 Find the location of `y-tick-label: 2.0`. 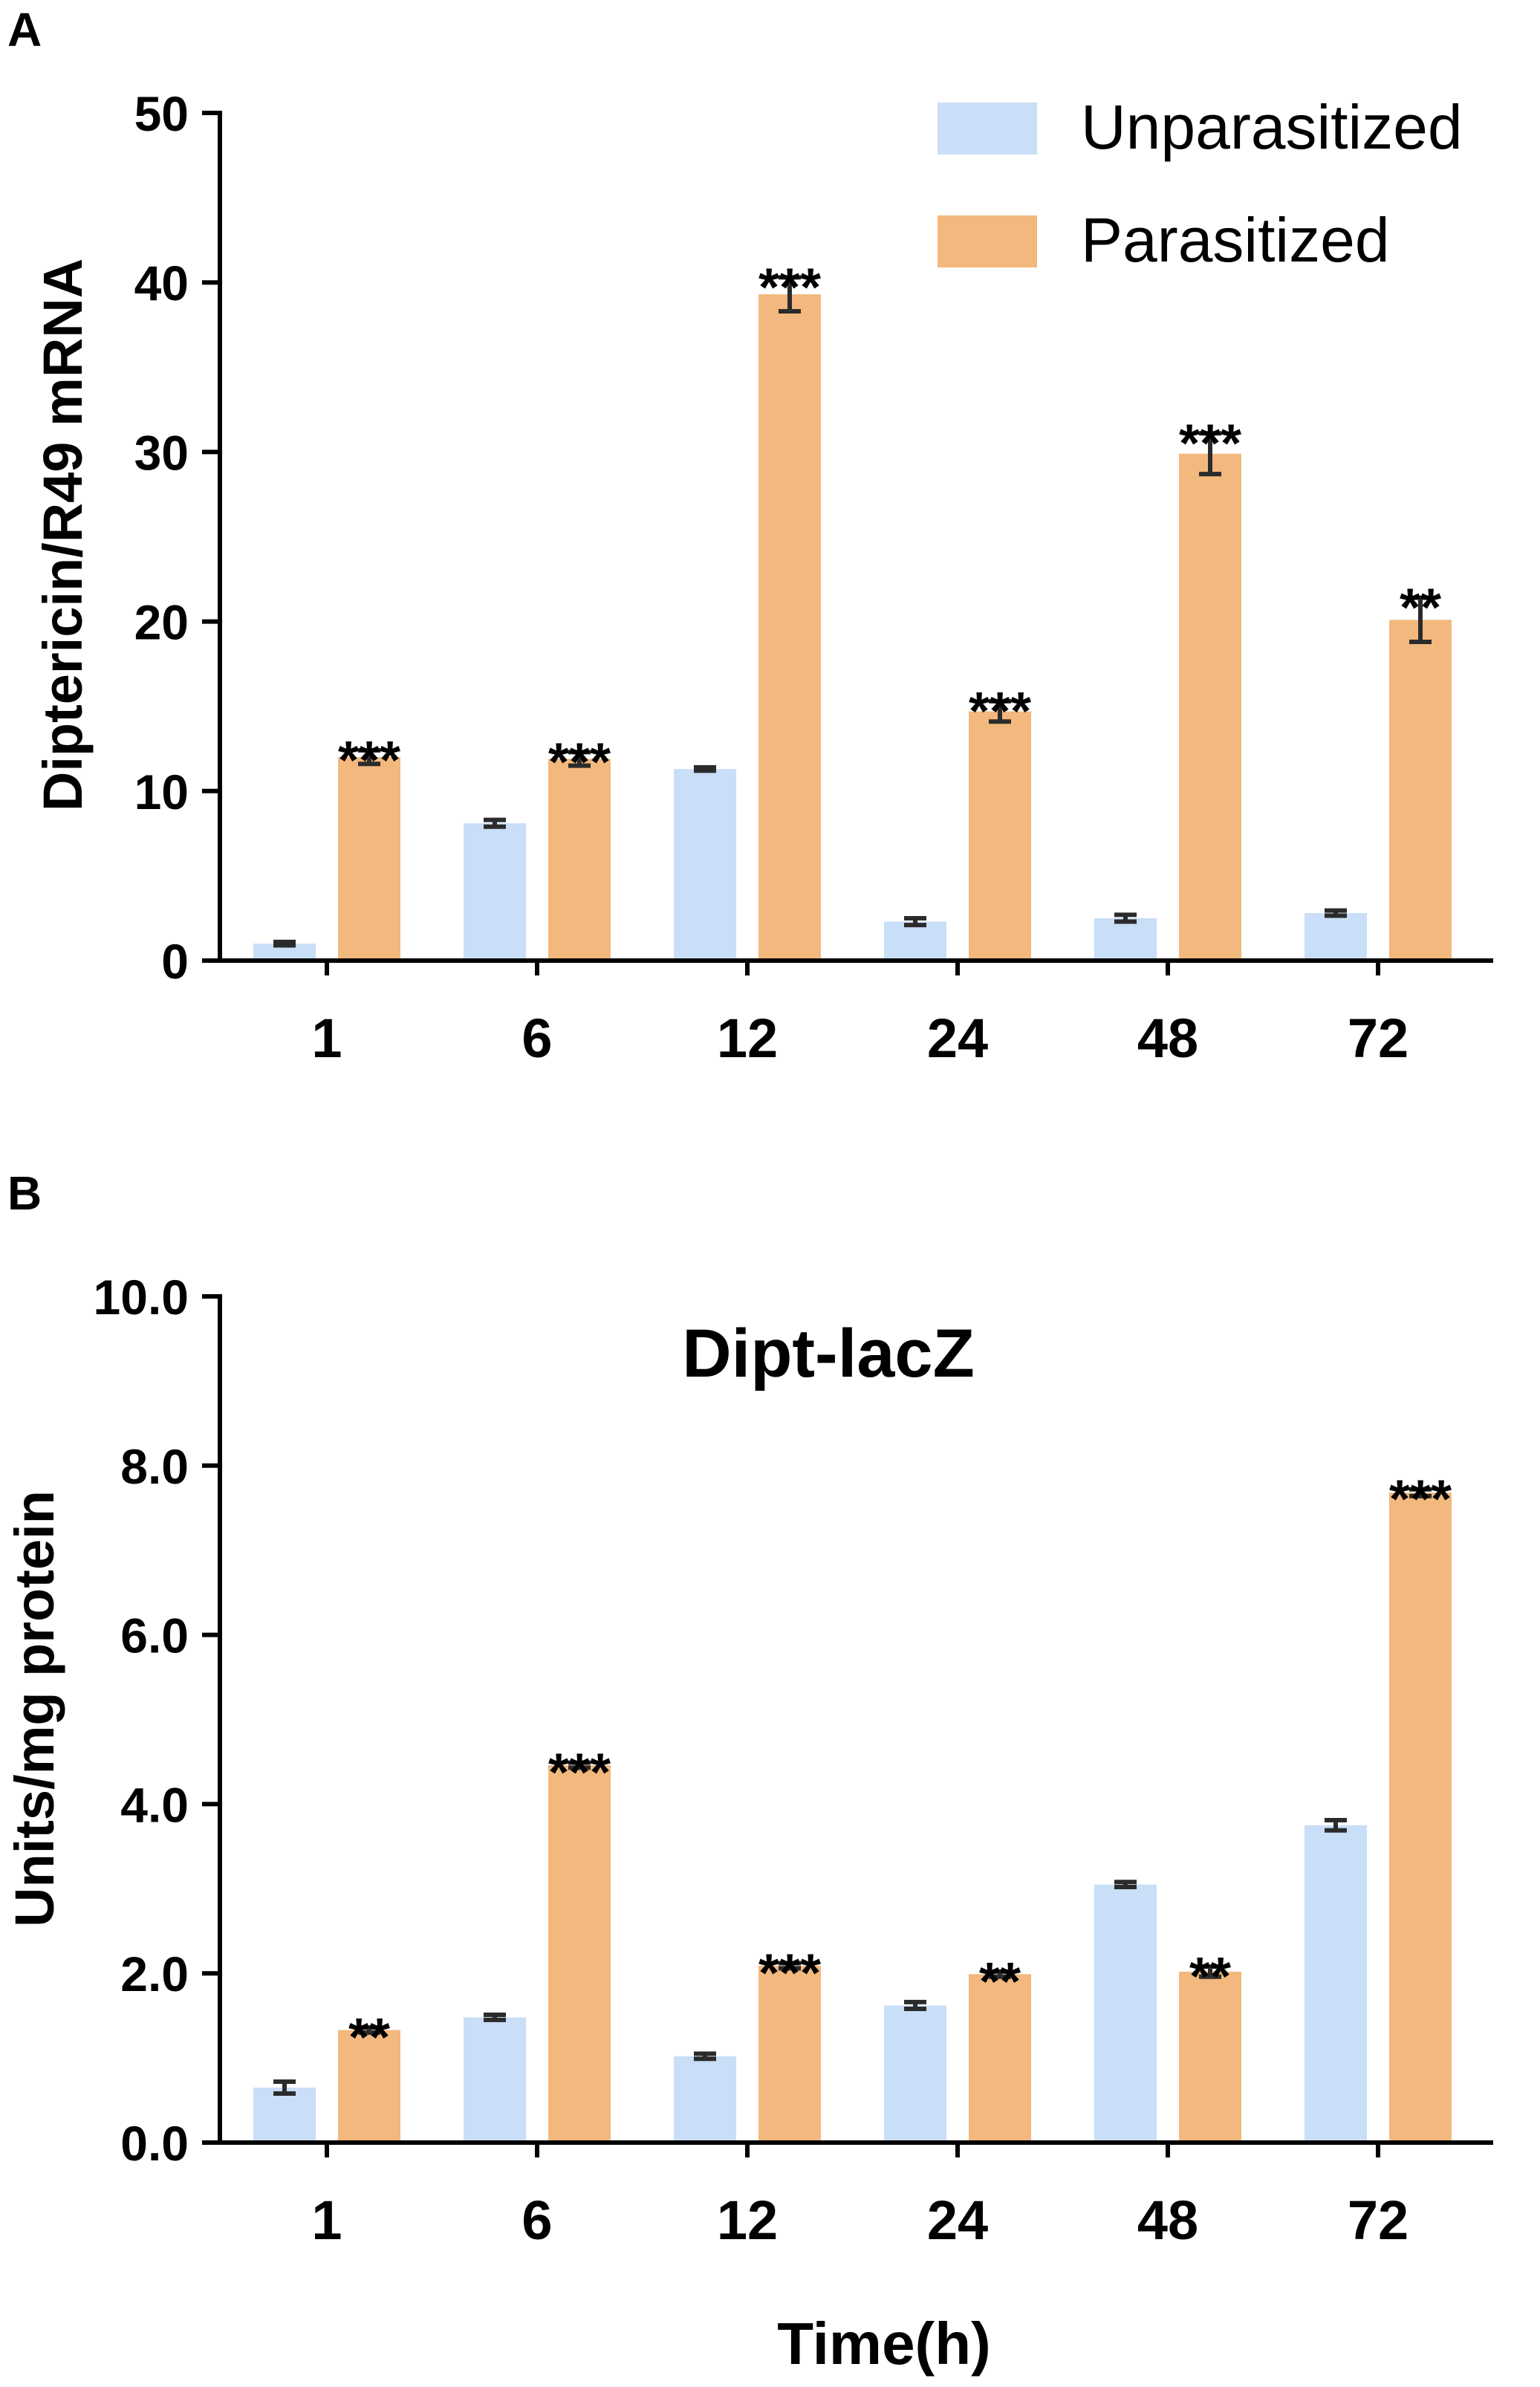

y-tick-label: 2.0 is located at coordinates (154, 1973).